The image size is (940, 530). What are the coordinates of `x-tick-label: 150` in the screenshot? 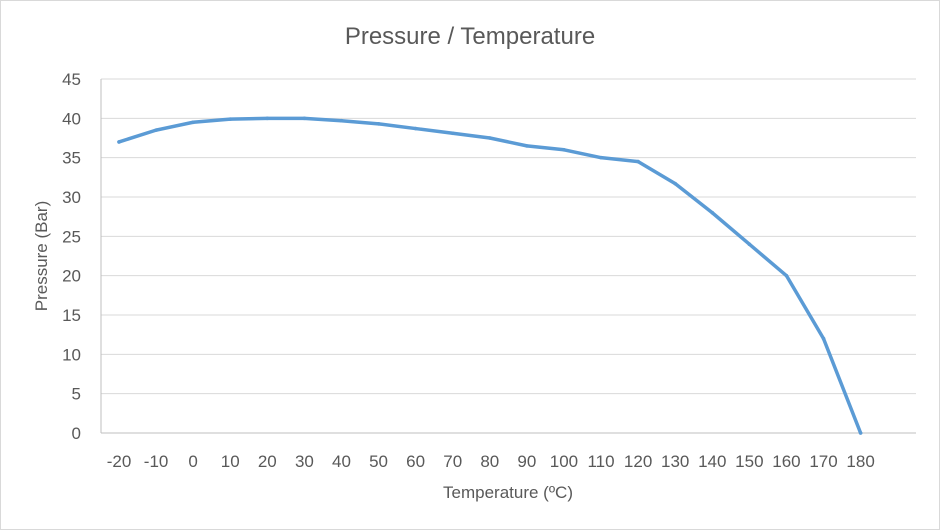 It's located at (749, 461).